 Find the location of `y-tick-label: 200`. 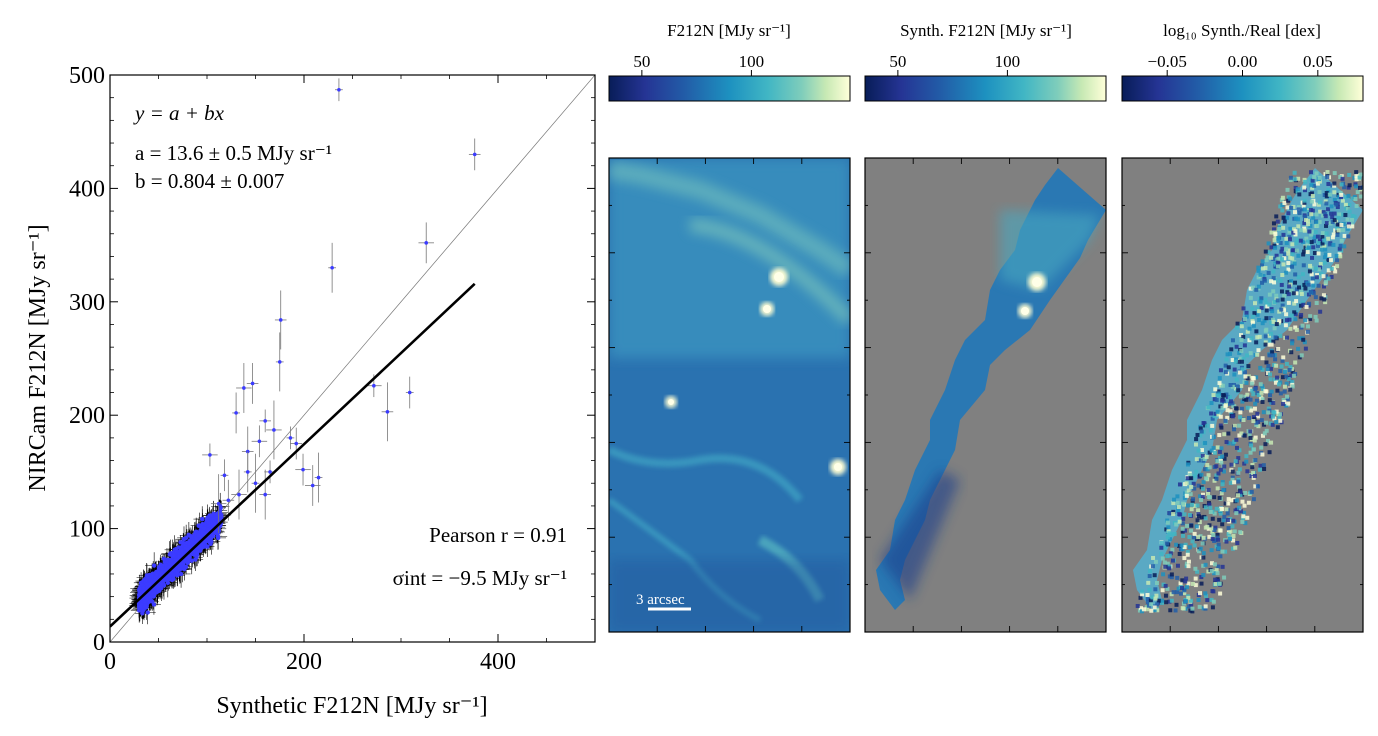

y-tick-label: 200 is located at coordinates (87, 416).